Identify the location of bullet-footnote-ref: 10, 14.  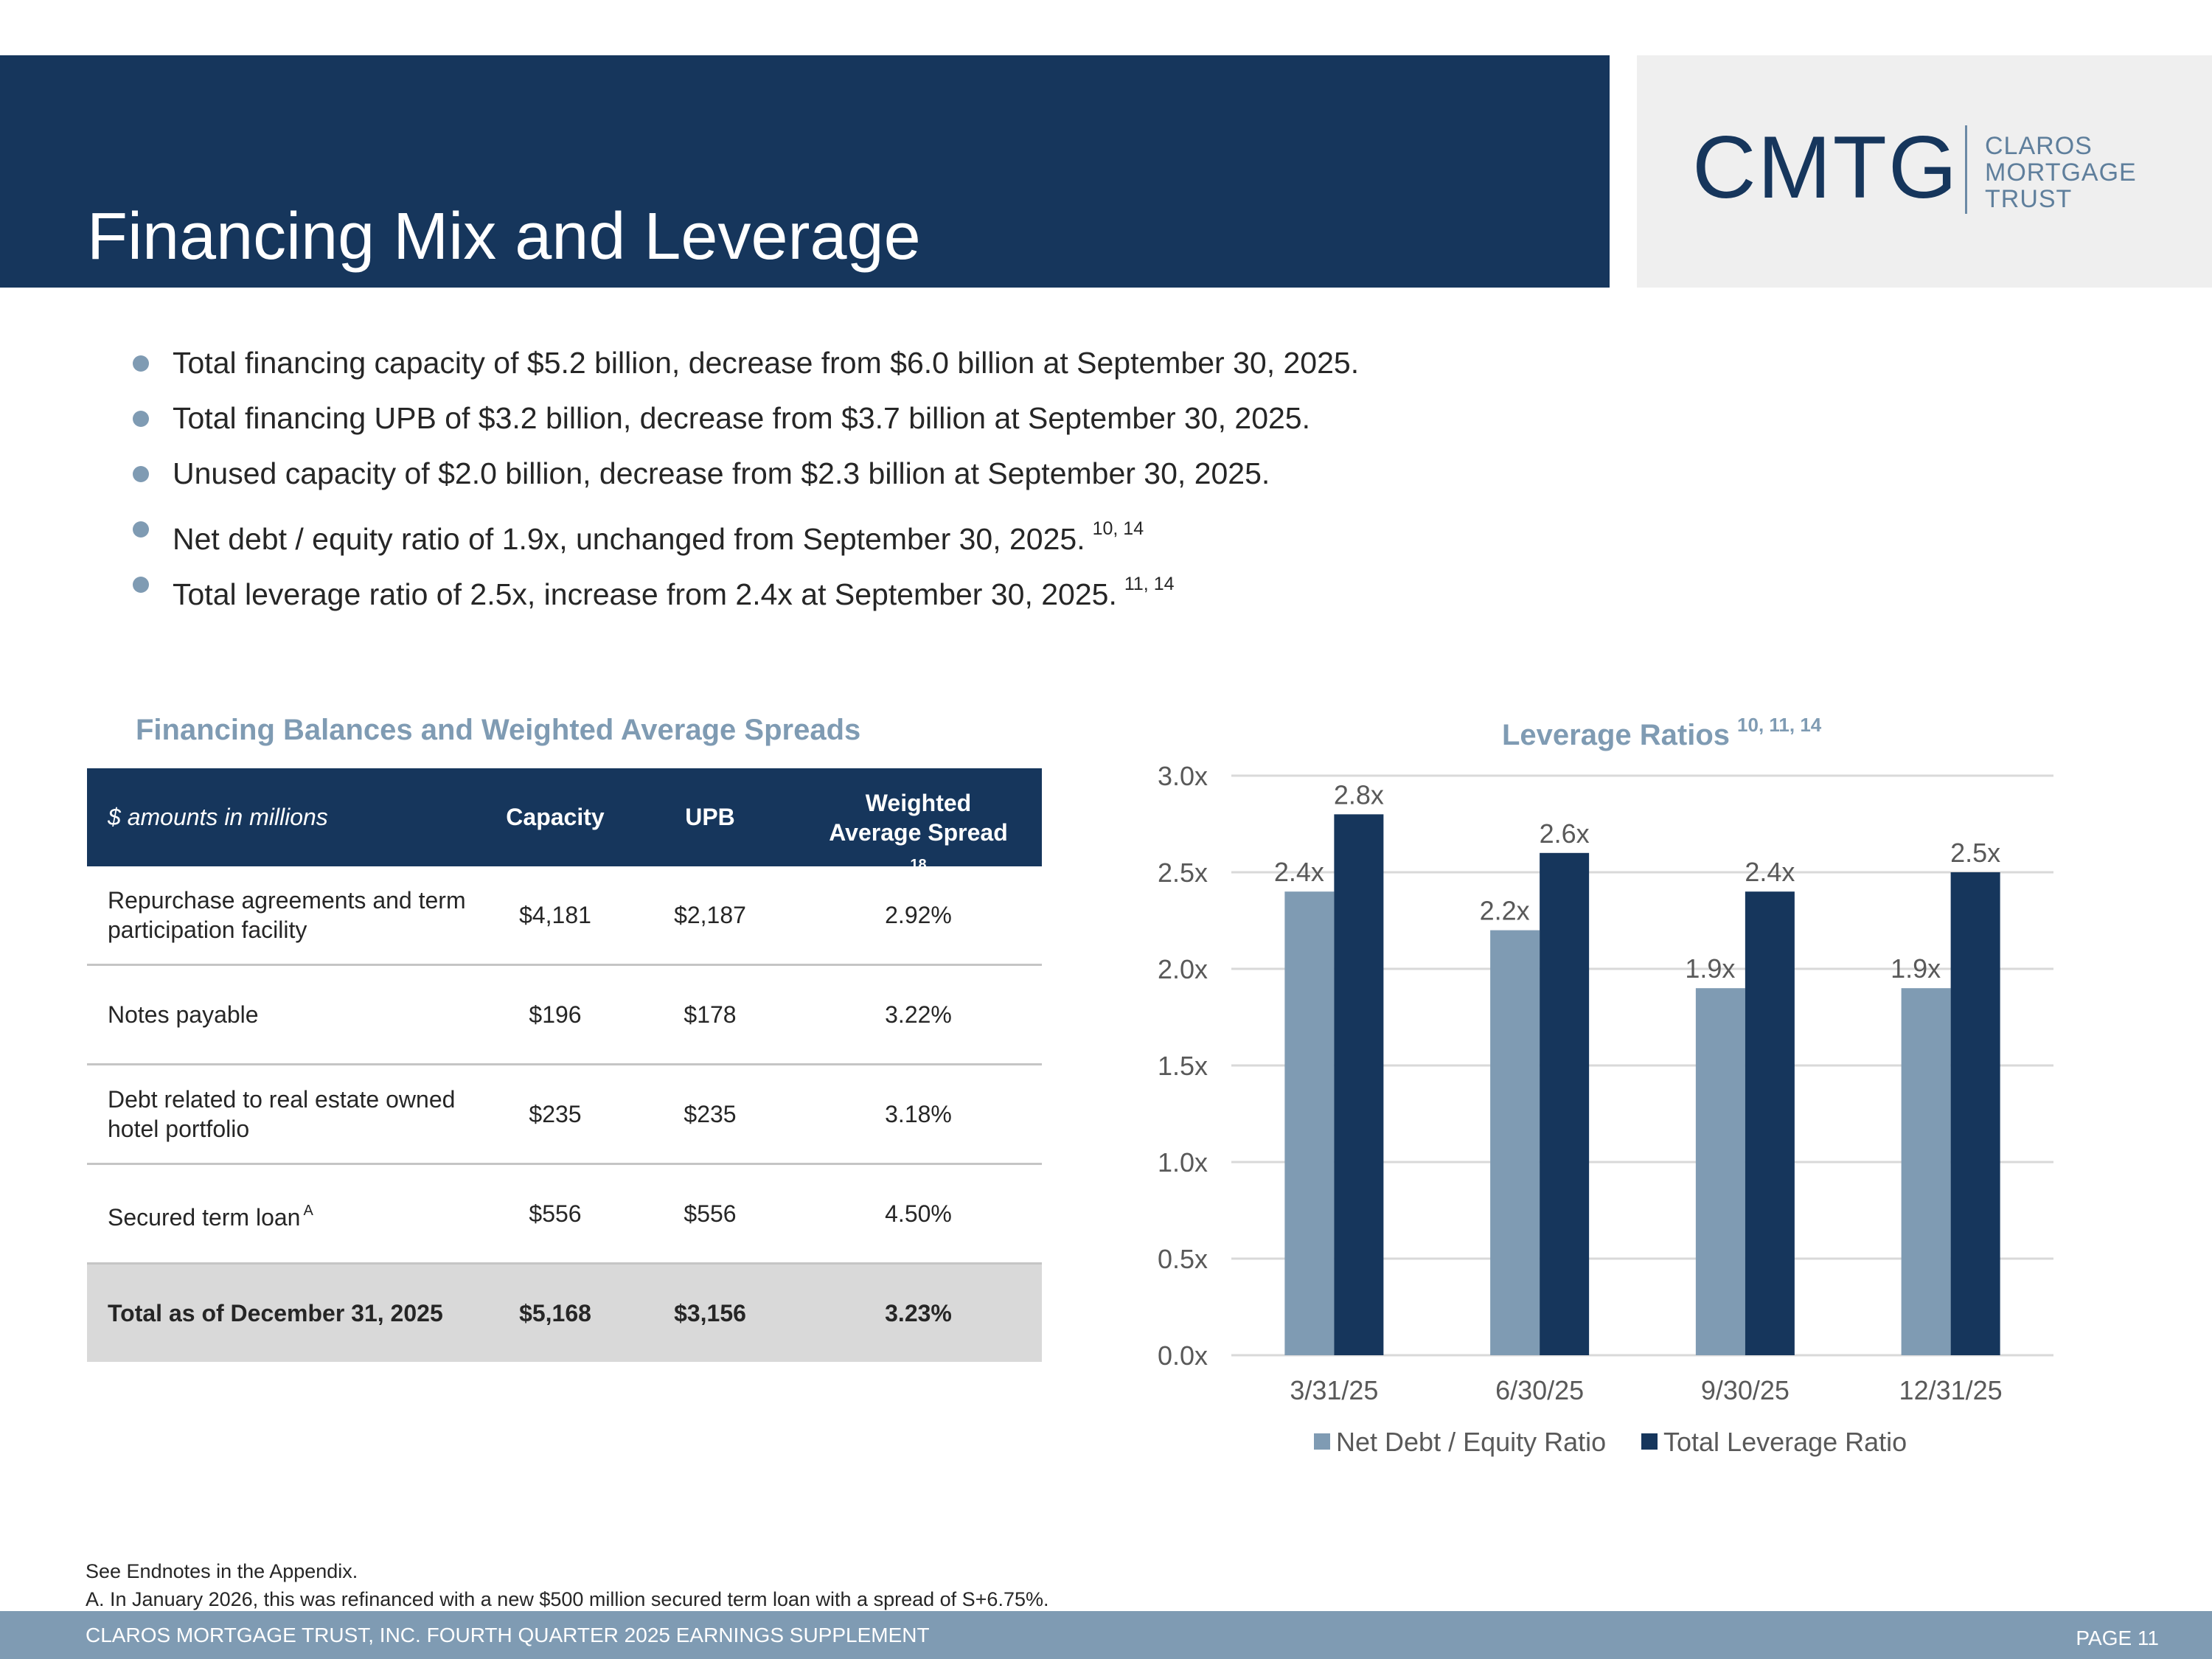
(1118, 528).